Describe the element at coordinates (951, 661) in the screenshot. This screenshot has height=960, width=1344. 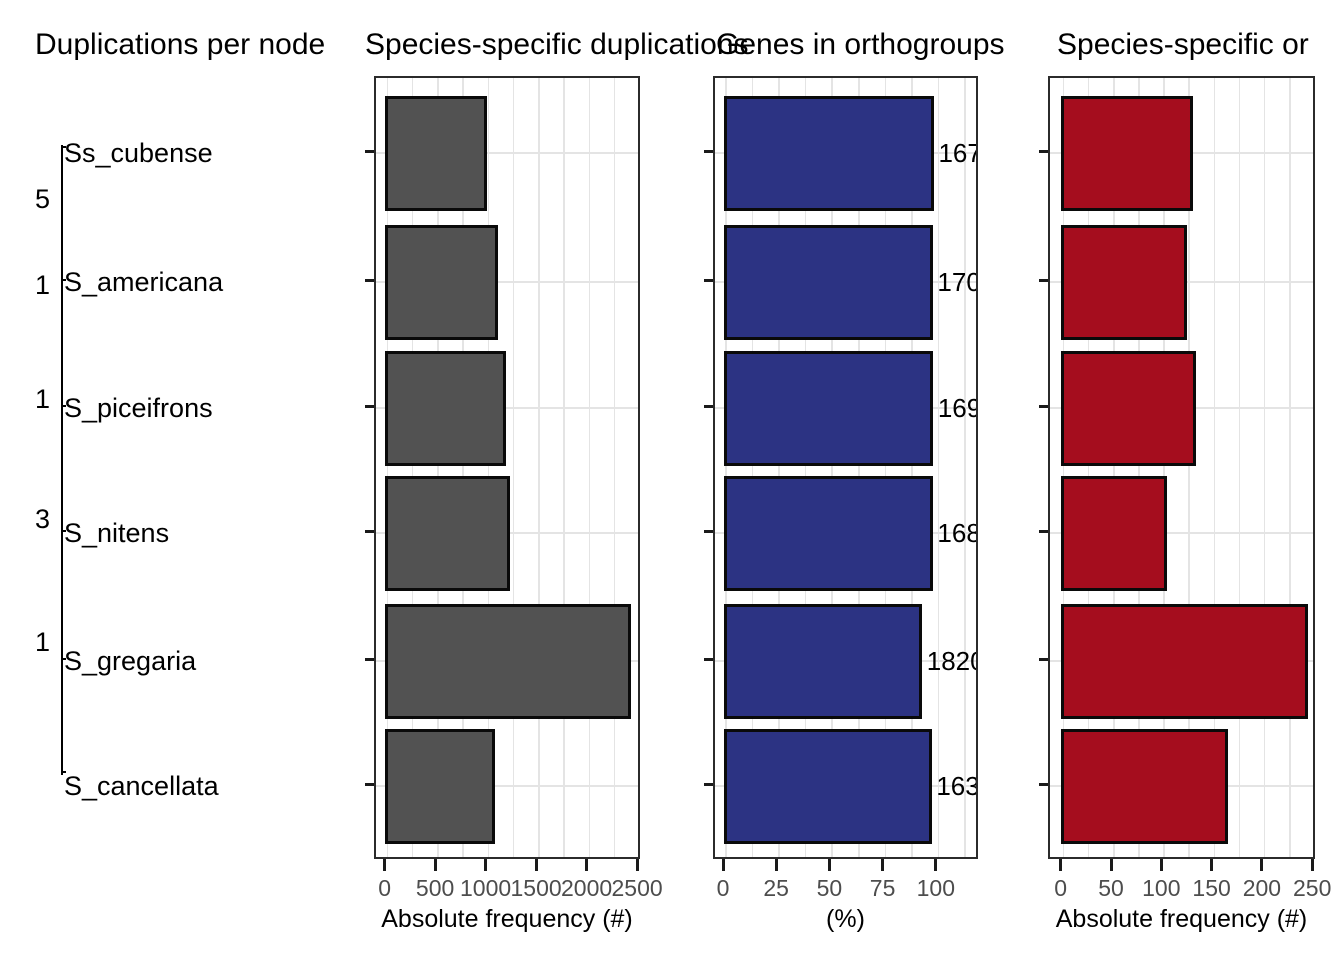
I see `bar-value-label: 1820` at that location.